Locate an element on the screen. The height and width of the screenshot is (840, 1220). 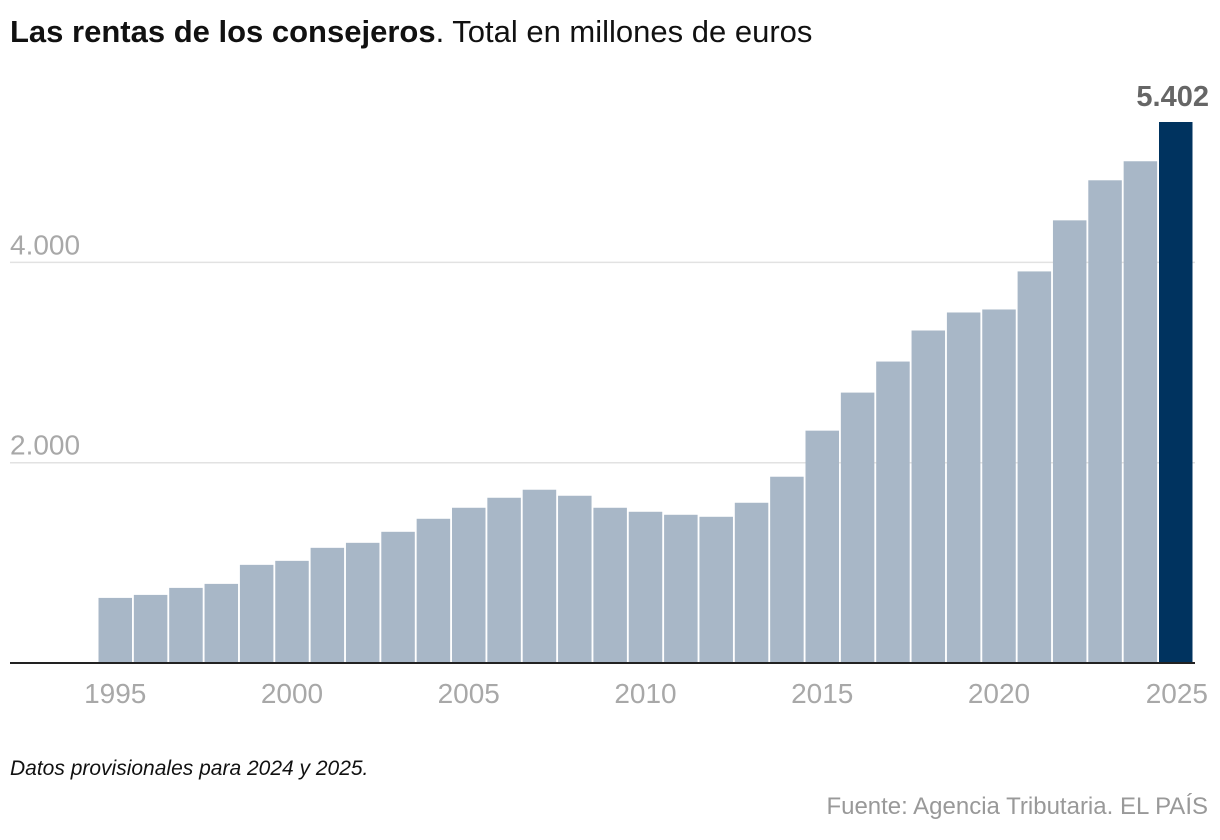
bar-2002 is located at coordinates (362, 602).